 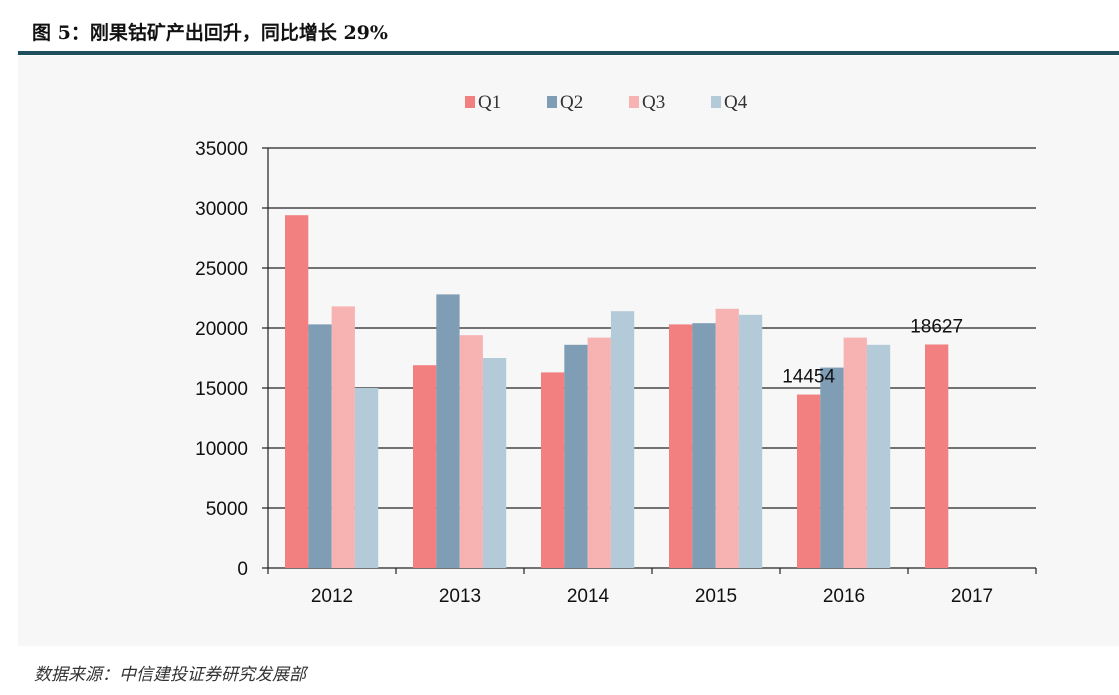 What do you see at coordinates (460, 596) in the screenshot?
I see `x-tick-label: 2013` at bounding box center [460, 596].